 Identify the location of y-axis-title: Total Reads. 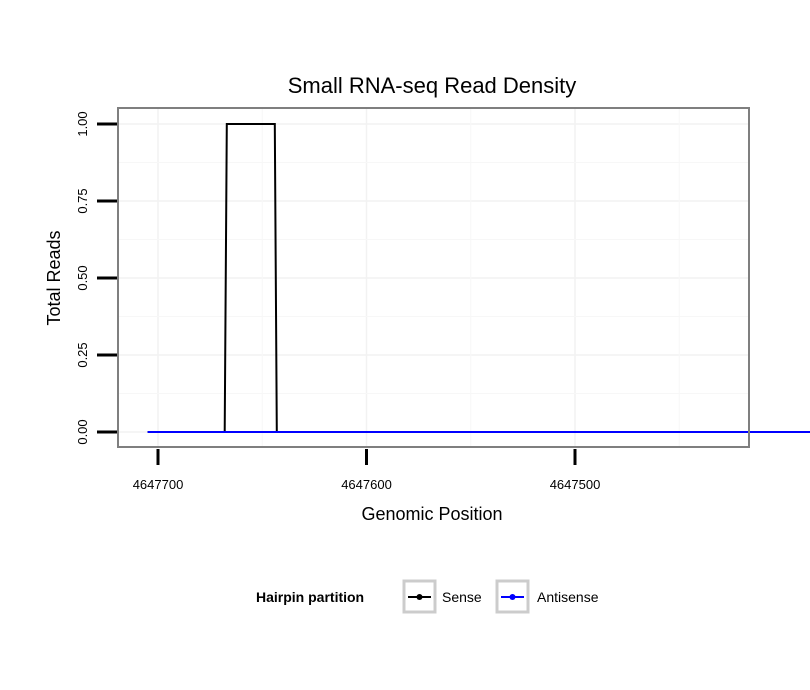
(54, 277).